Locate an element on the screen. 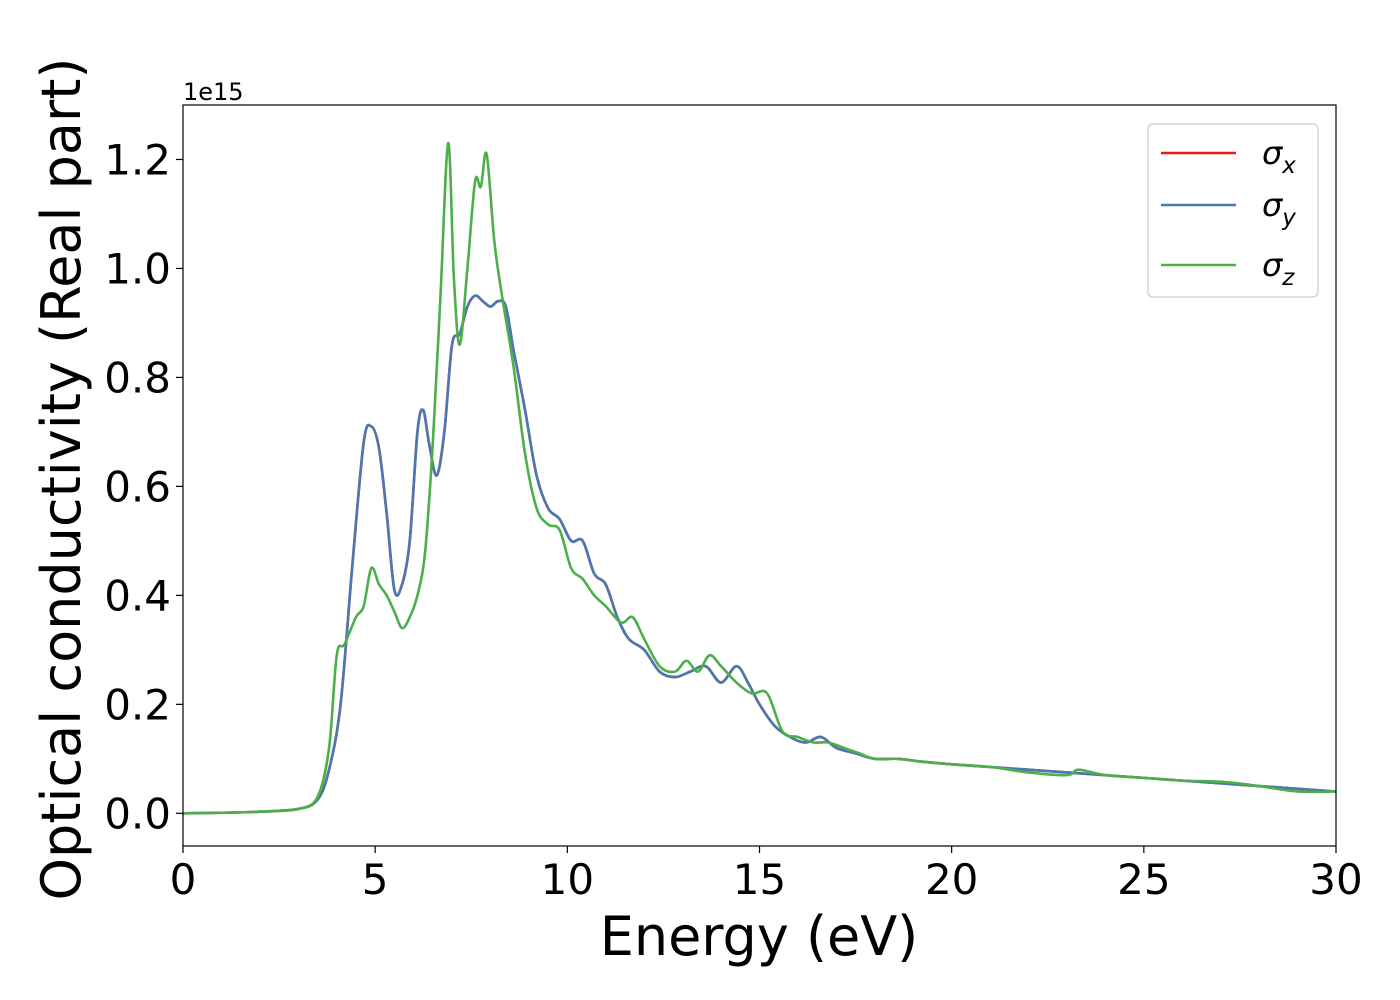 This screenshot has height=1000, width=1400. y-tick-label: 1.2 is located at coordinates (137, 159).